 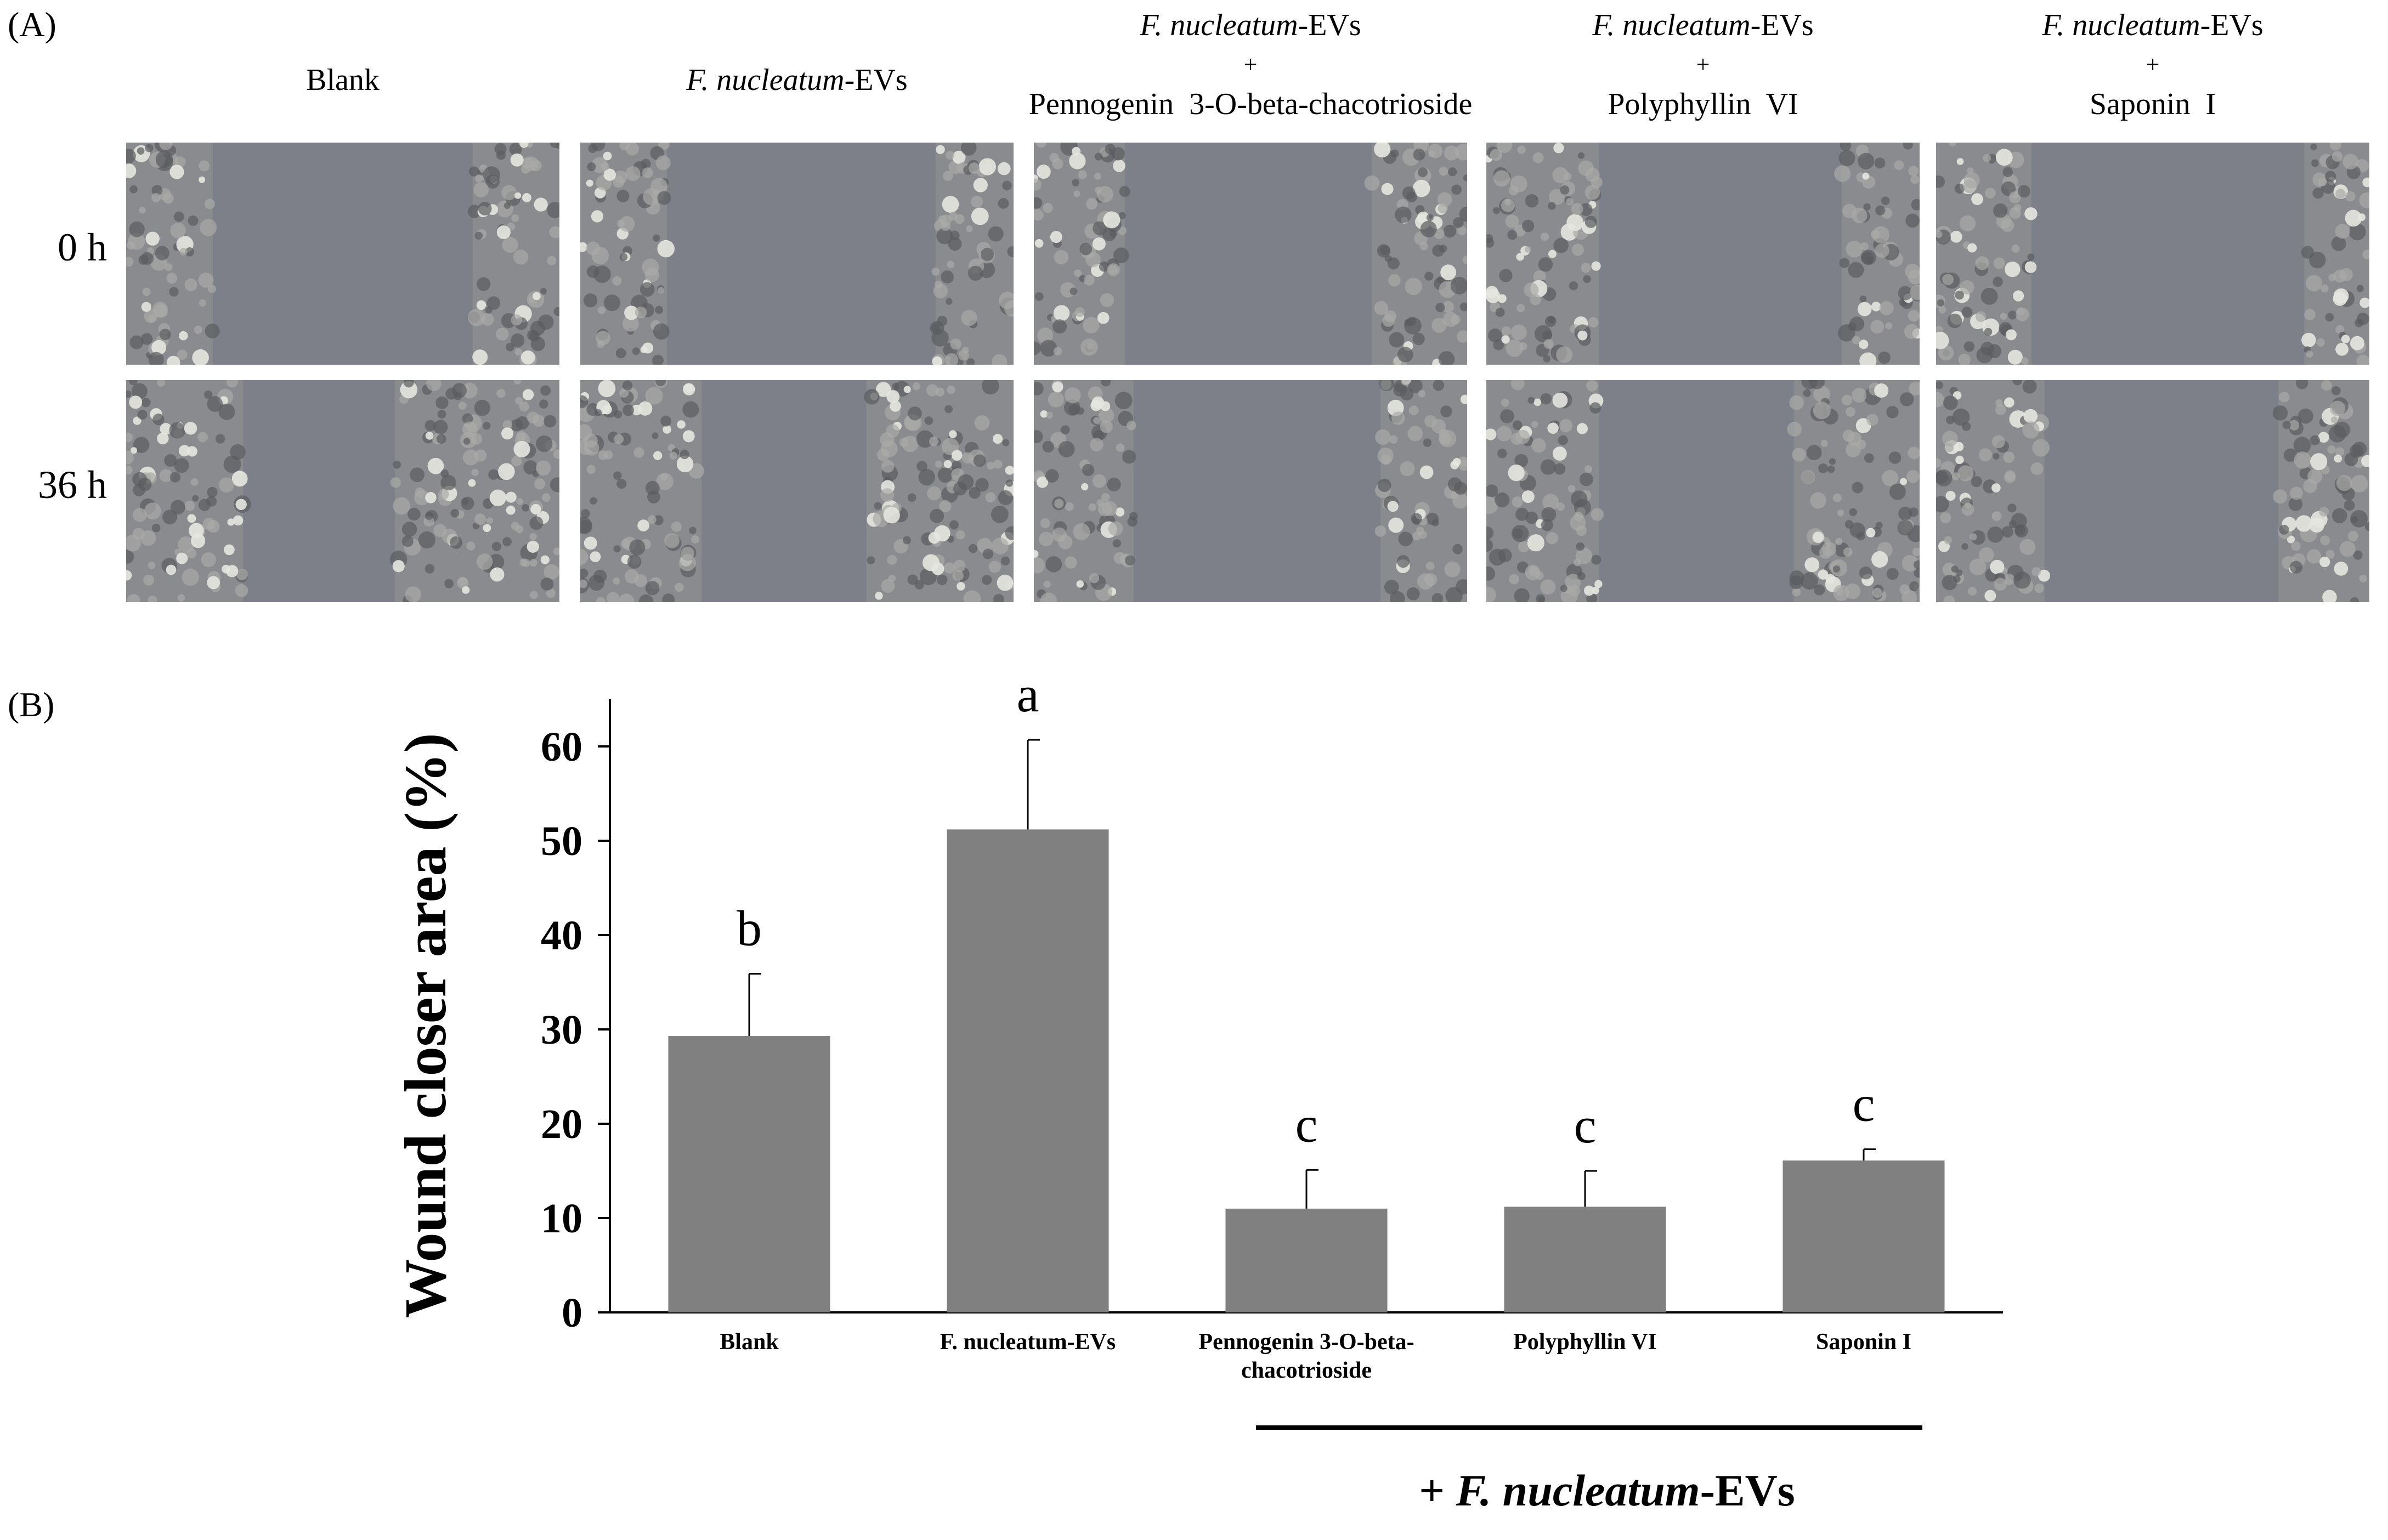 What do you see at coordinates (562, 936) in the screenshot?
I see `y-tick-label: 40` at bounding box center [562, 936].